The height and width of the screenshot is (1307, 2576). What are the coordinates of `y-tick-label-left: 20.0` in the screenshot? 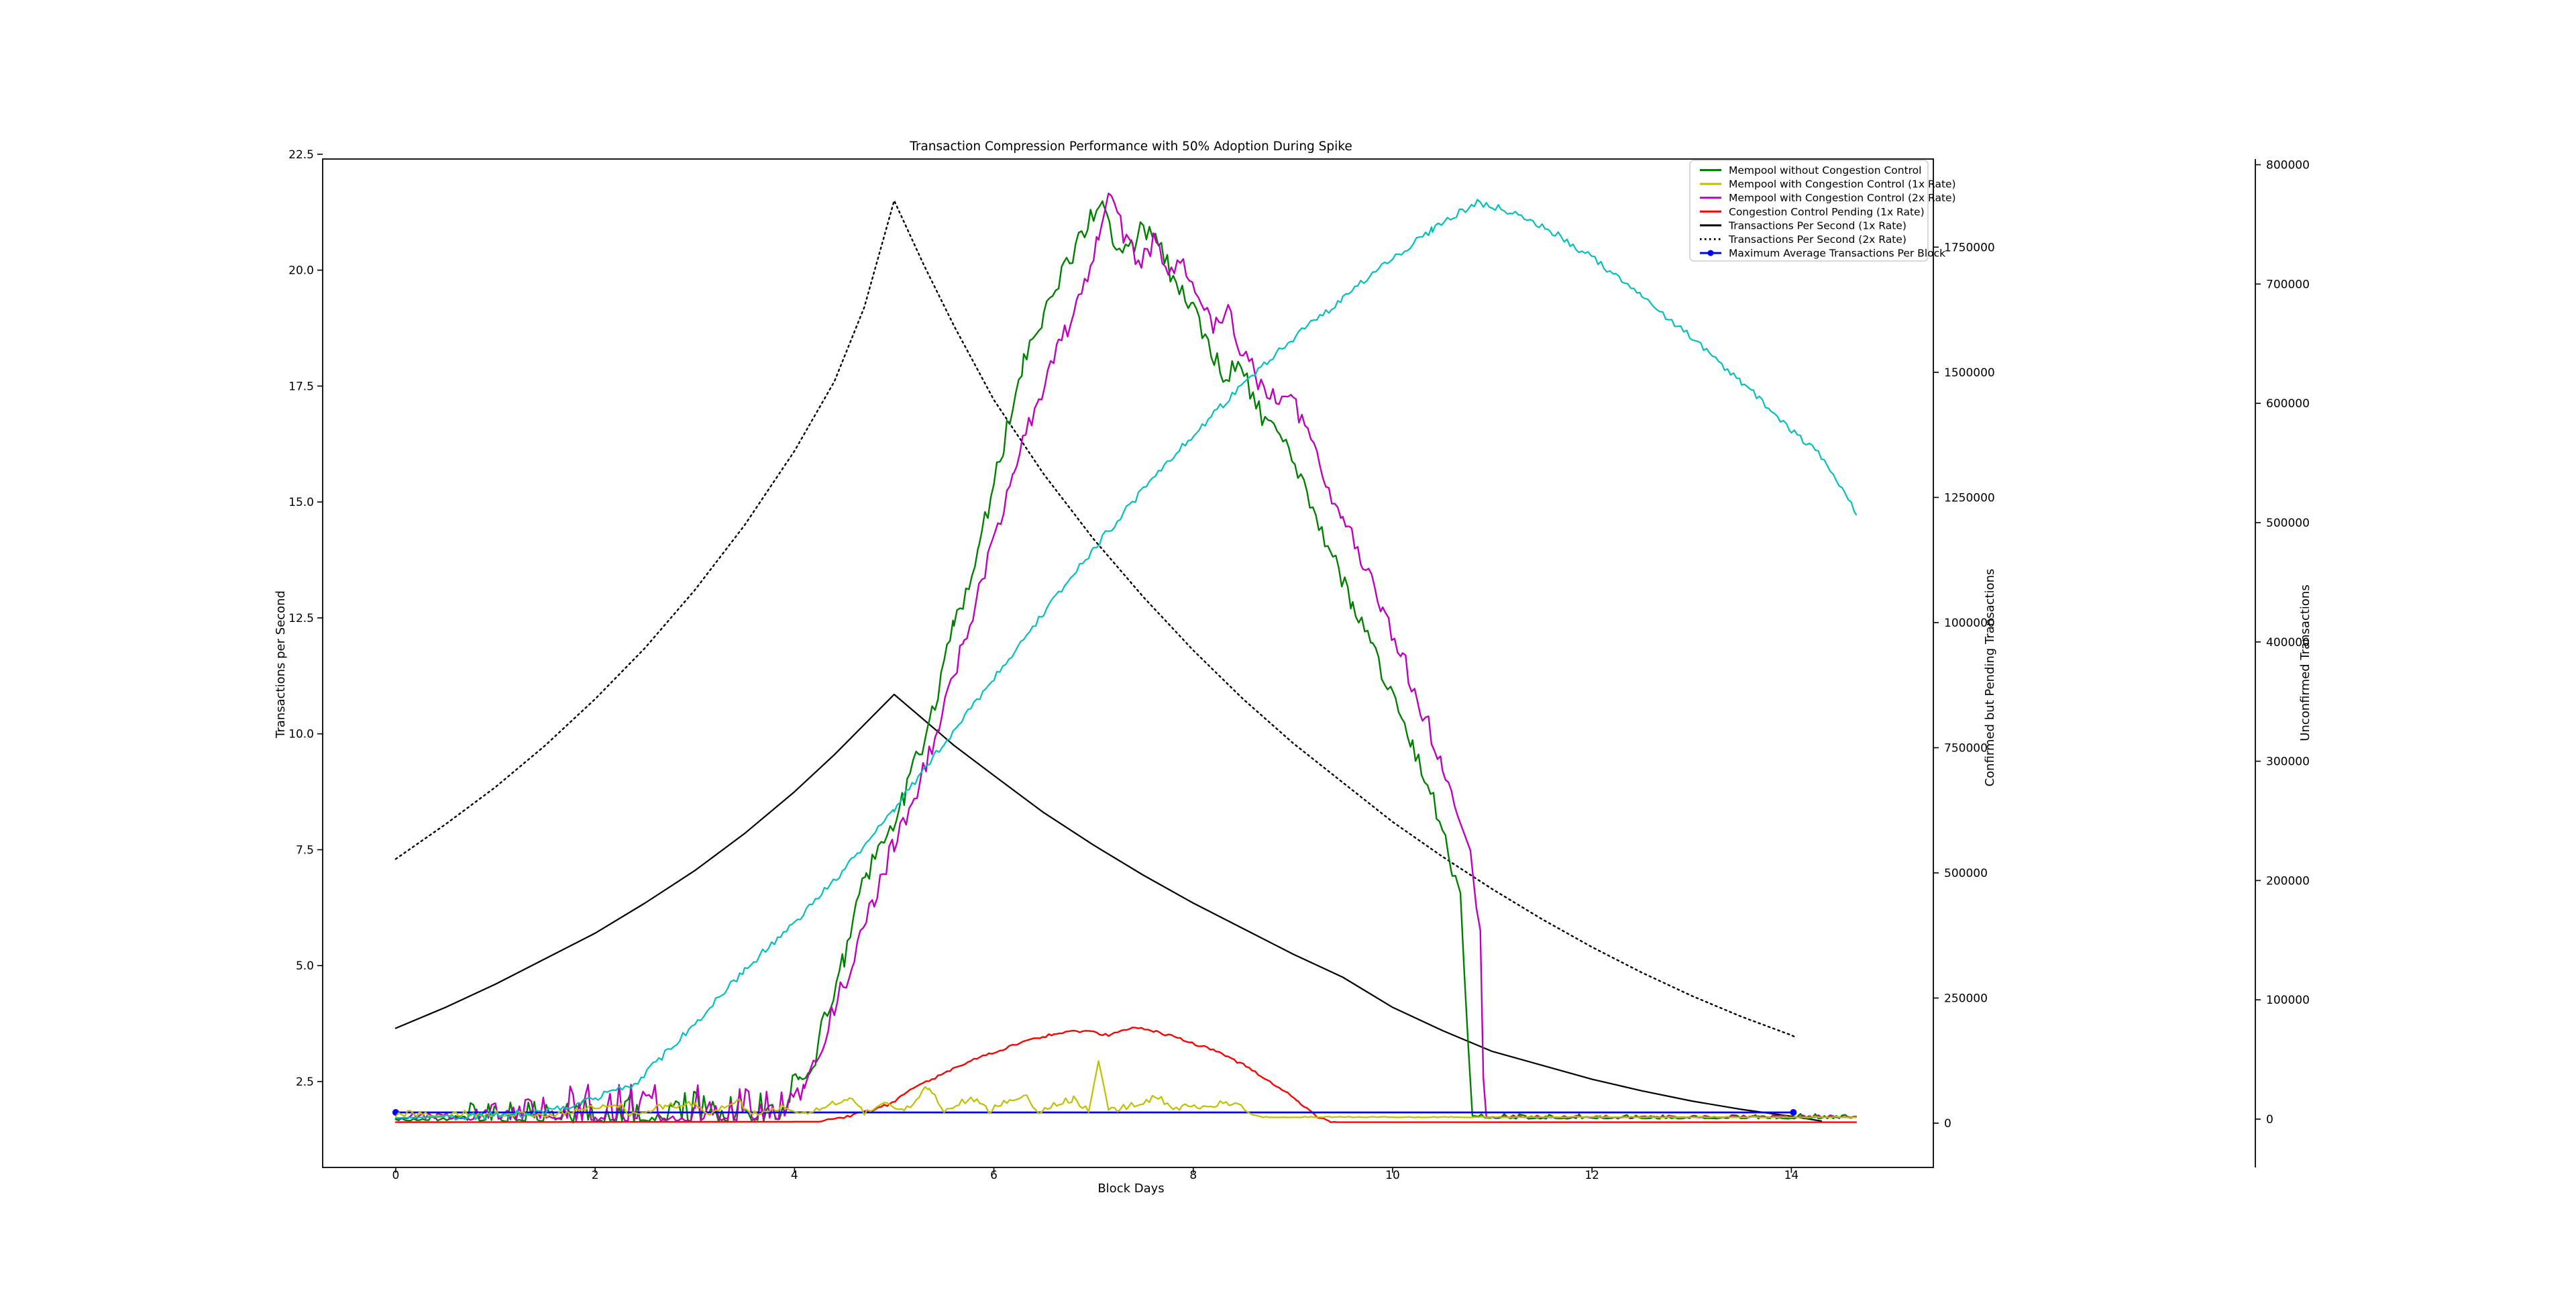 It's located at (301, 271).